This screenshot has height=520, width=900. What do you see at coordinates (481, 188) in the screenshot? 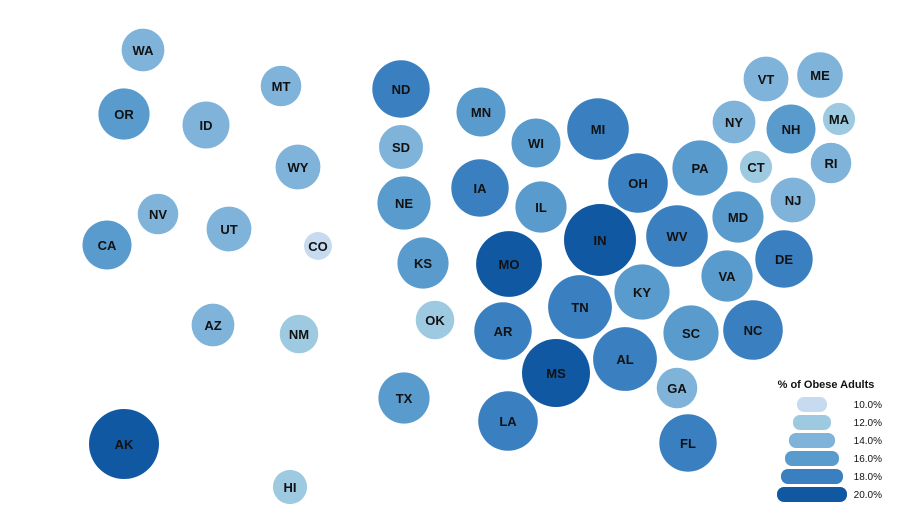
I see `label-ia: IA` at bounding box center [481, 188].